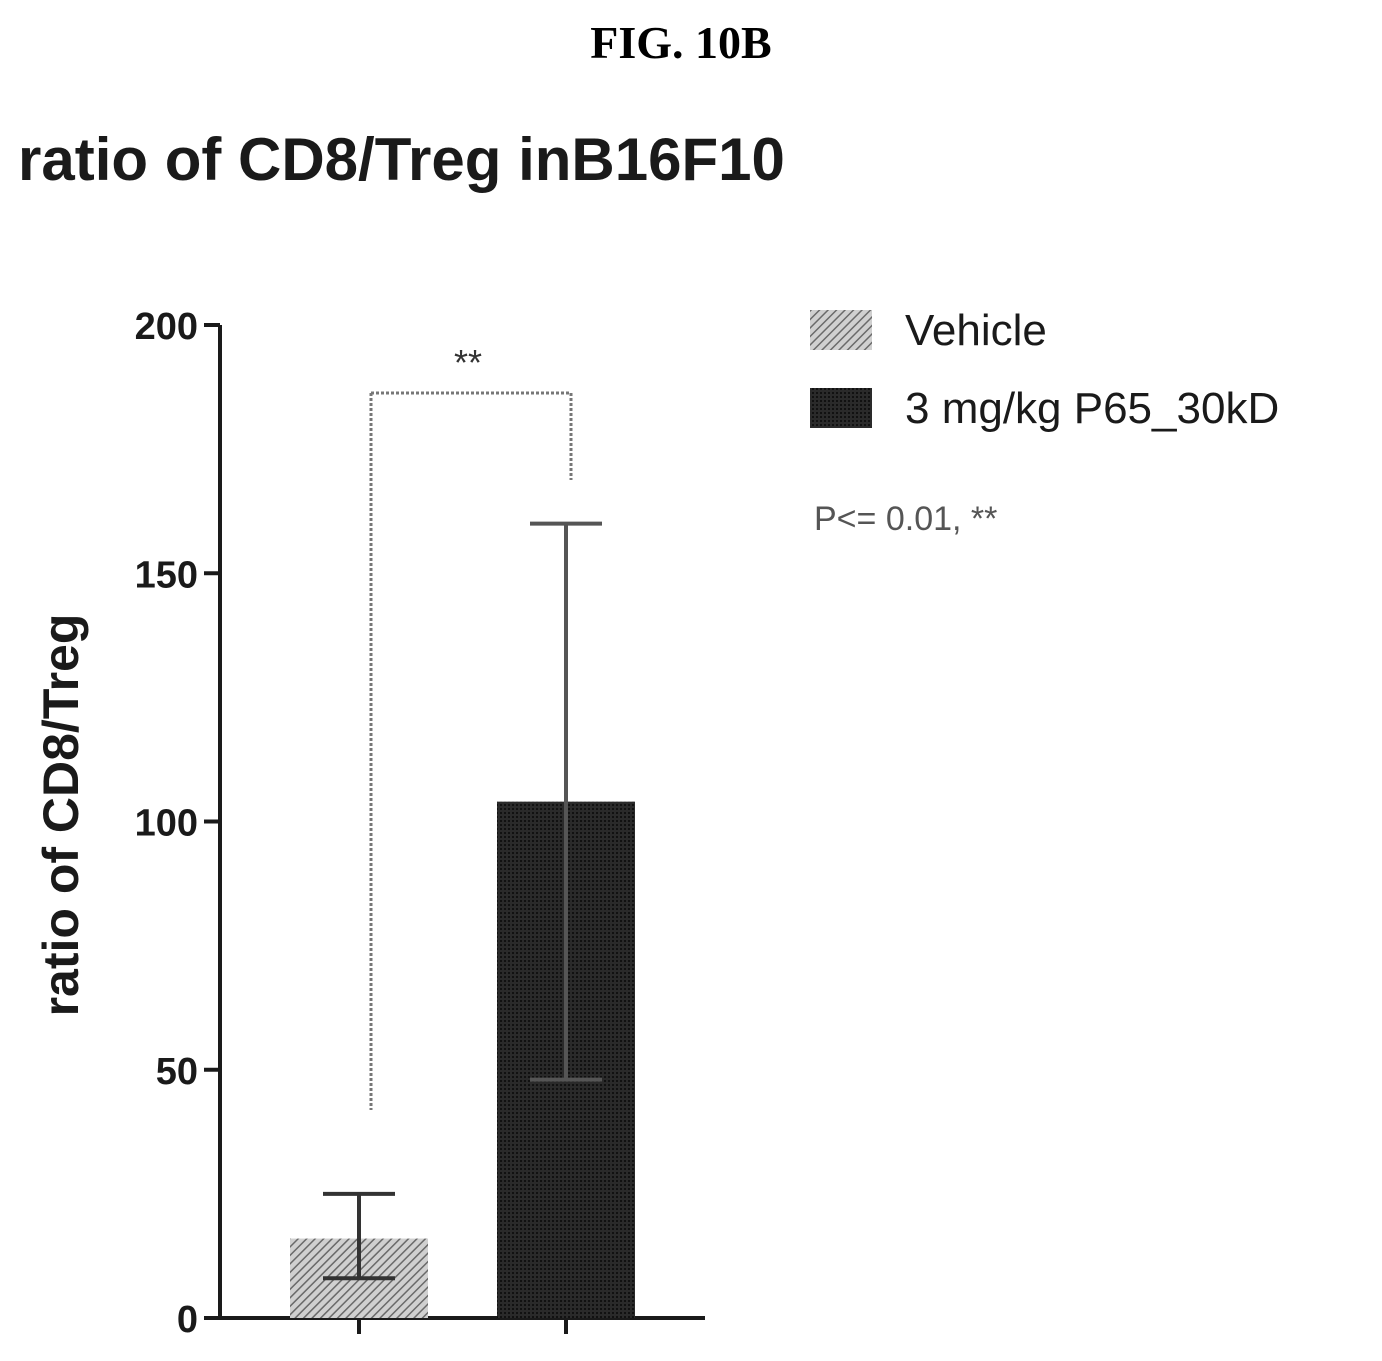 This screenshot has height=1361, width=1382. What do you see at coordinates (187, 1320) in the screenshot?
I see `y-tick-label: 0` at bounding box center [187, 1320].